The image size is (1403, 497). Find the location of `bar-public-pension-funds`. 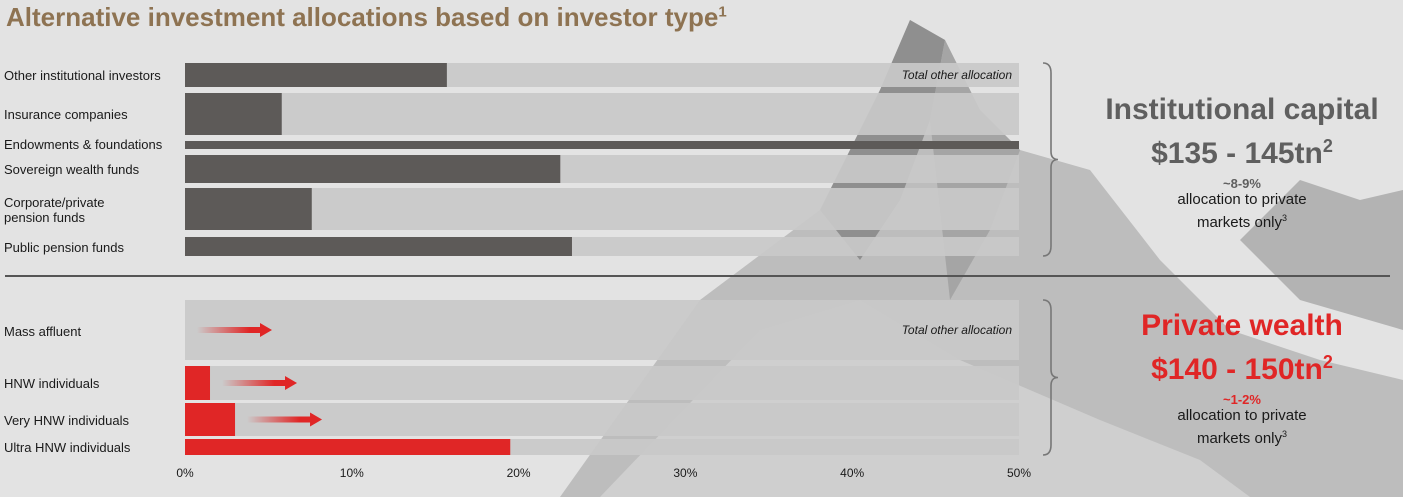

bar-public-pension-funds is located at coordinates (378, 246).